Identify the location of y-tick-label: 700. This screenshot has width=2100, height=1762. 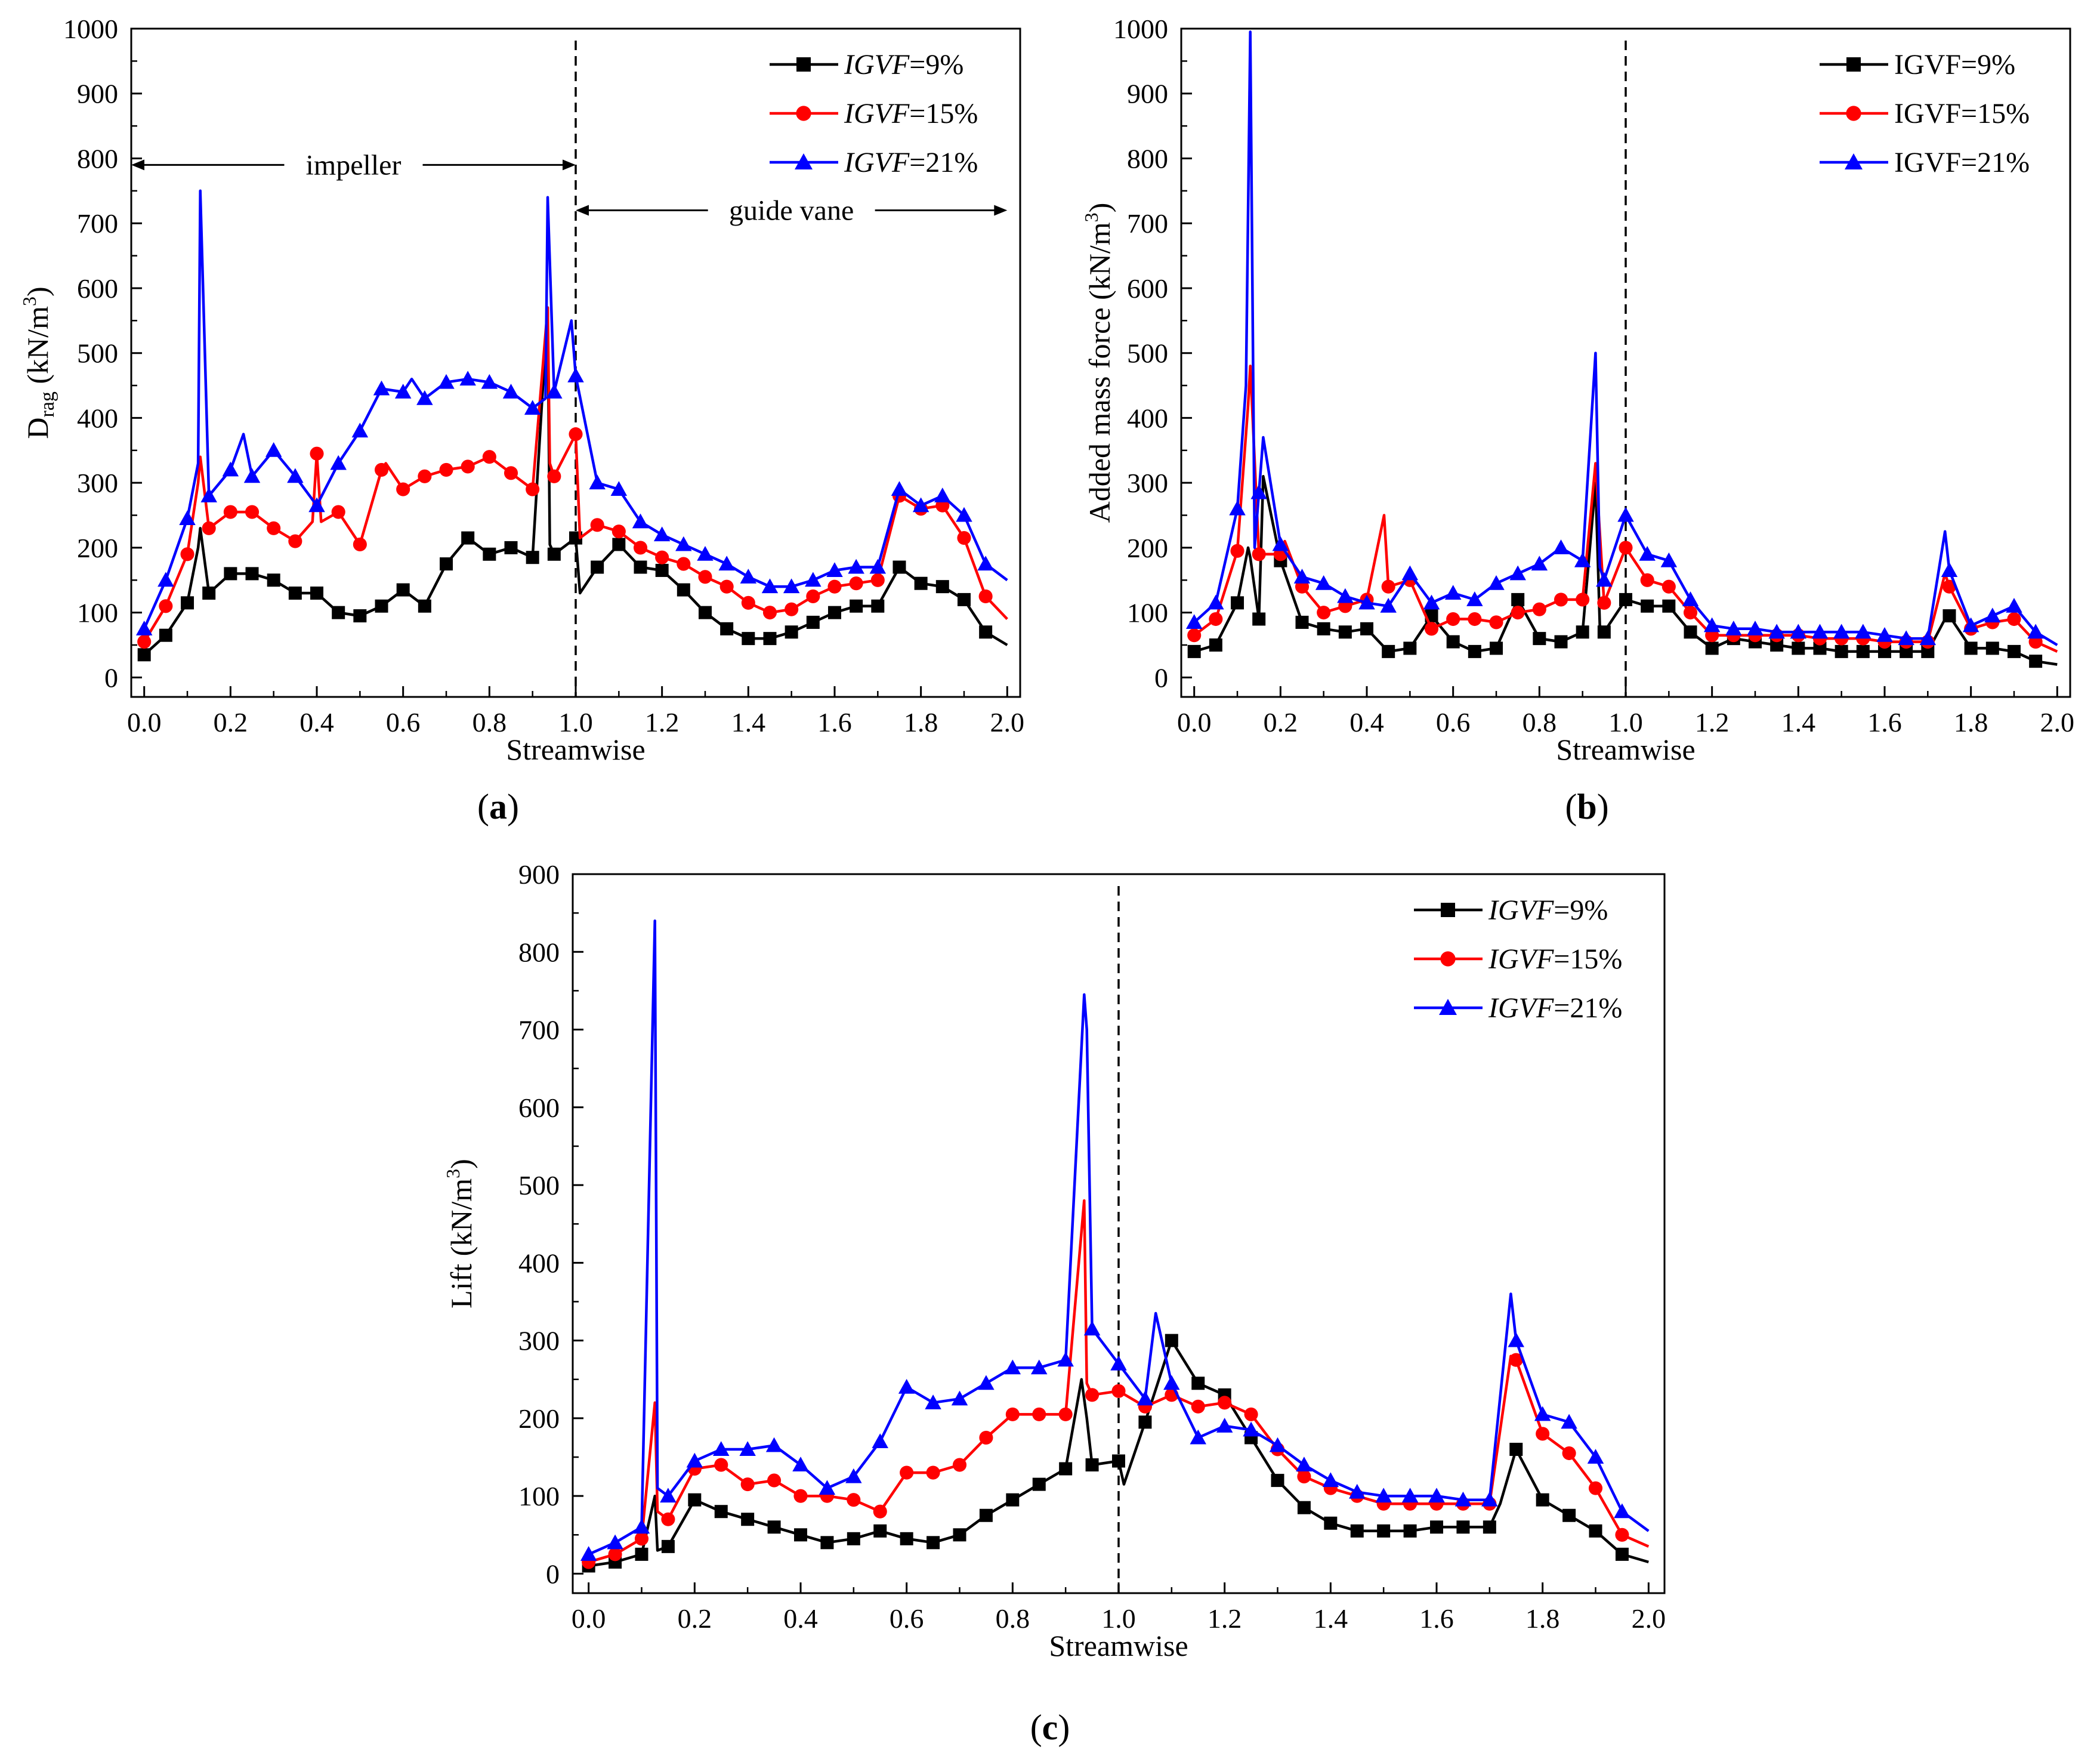
(1147, 224).